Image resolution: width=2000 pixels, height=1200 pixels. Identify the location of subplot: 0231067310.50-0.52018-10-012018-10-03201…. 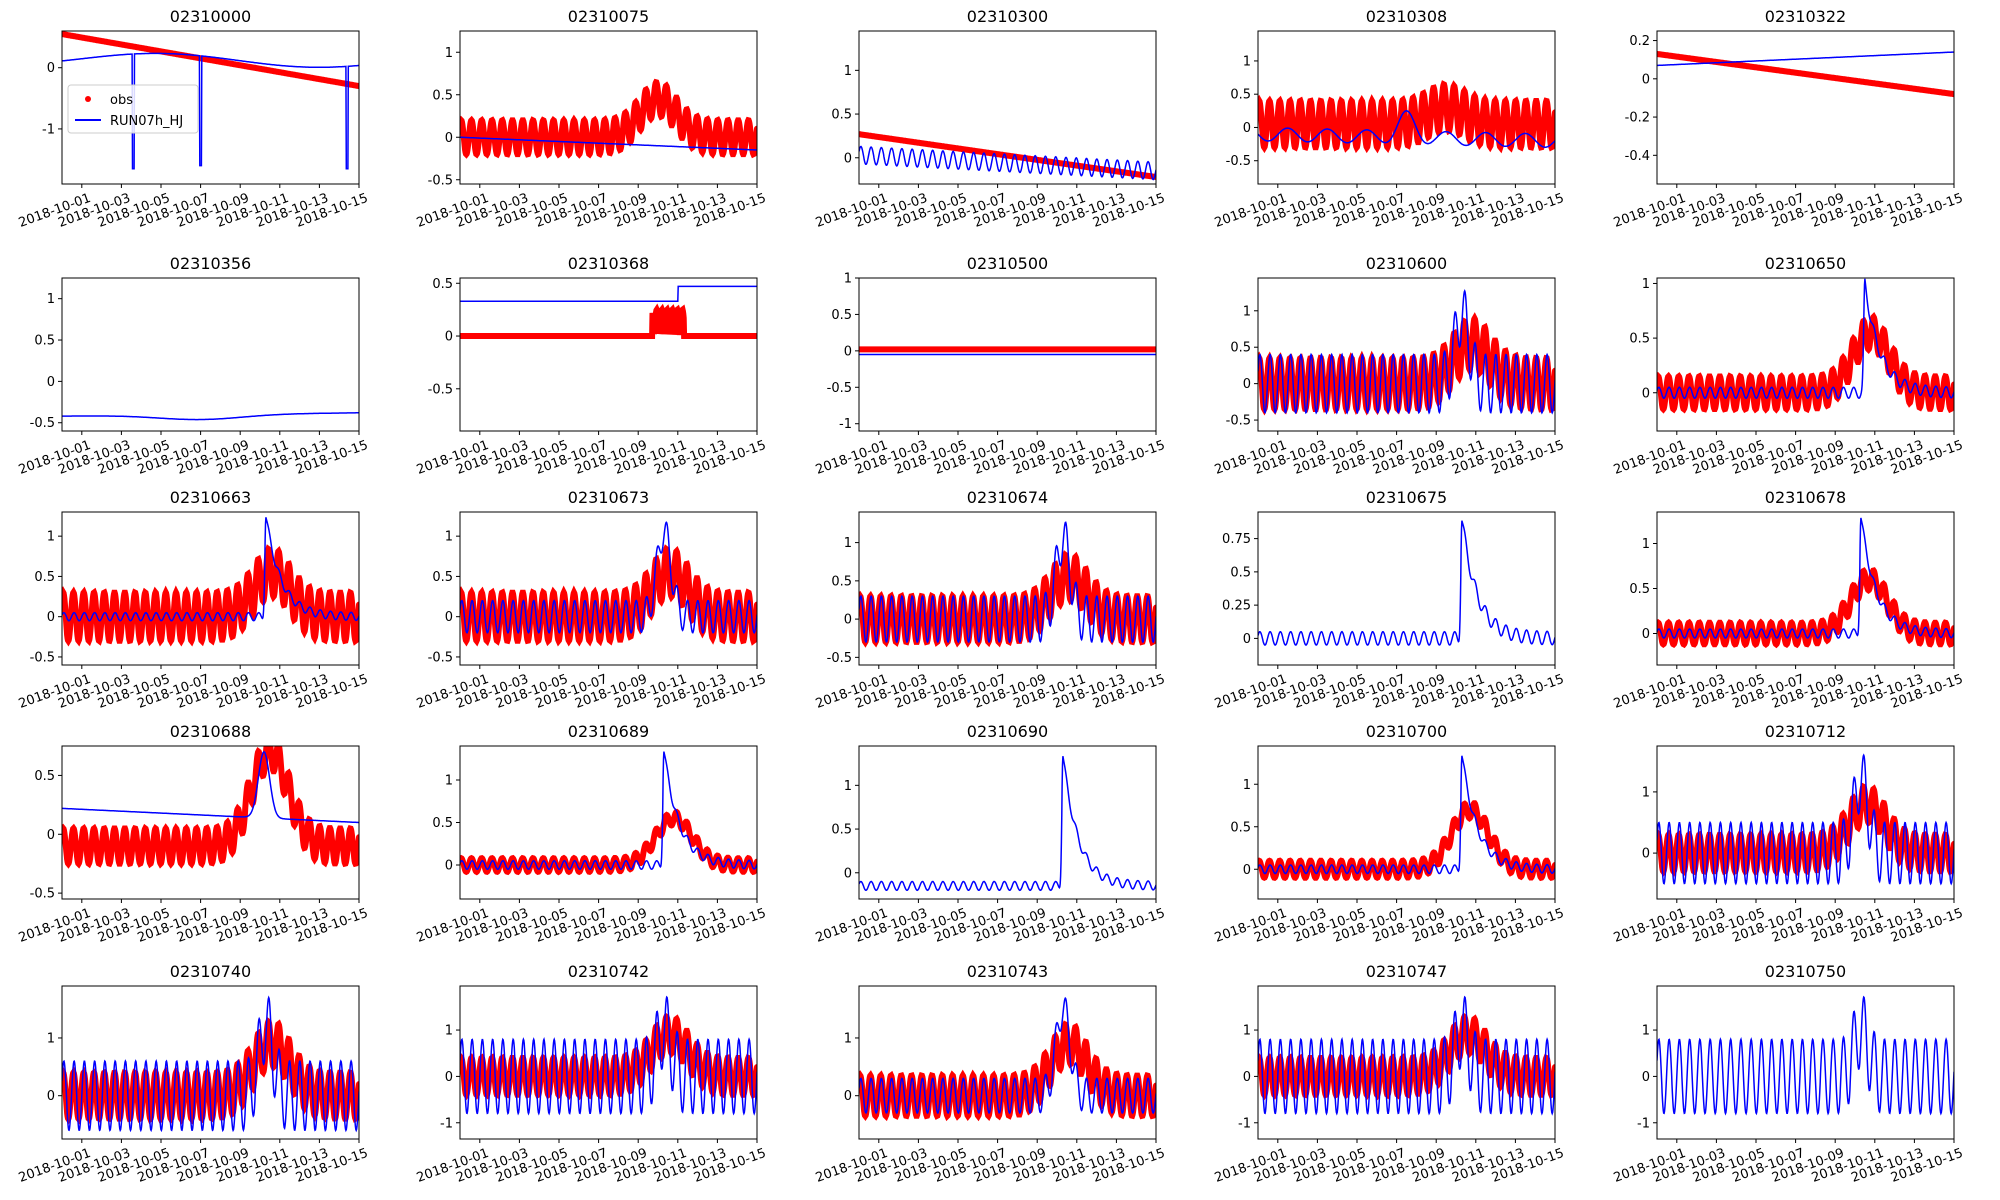
(591, 600).